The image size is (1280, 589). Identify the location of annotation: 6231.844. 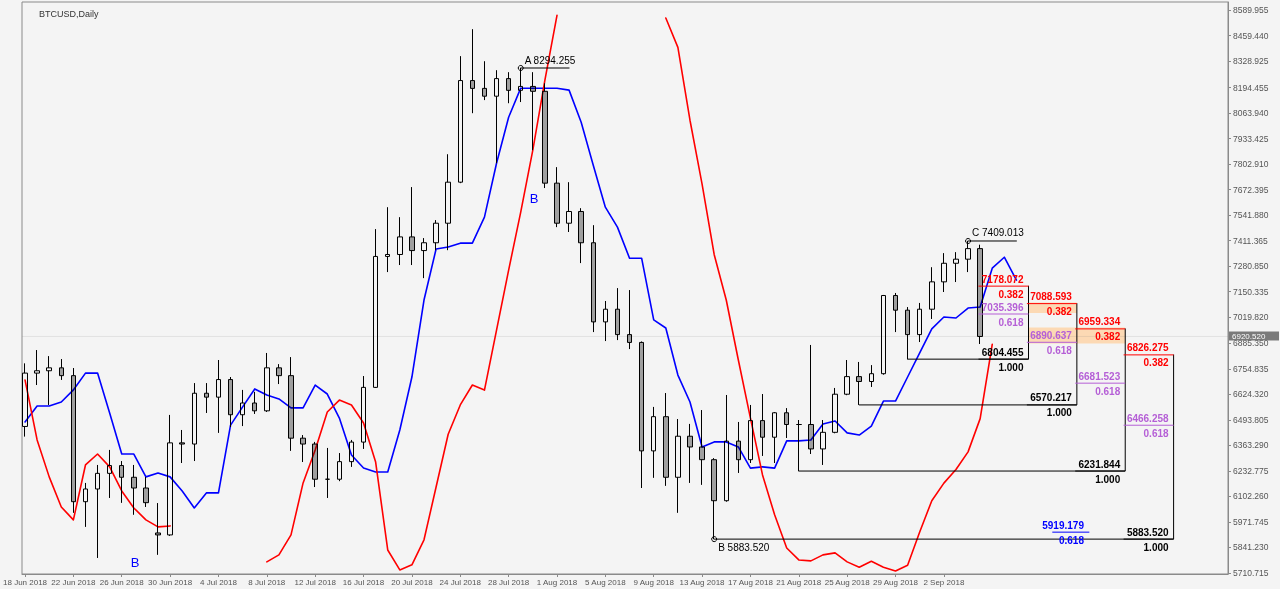
(1099, 464).